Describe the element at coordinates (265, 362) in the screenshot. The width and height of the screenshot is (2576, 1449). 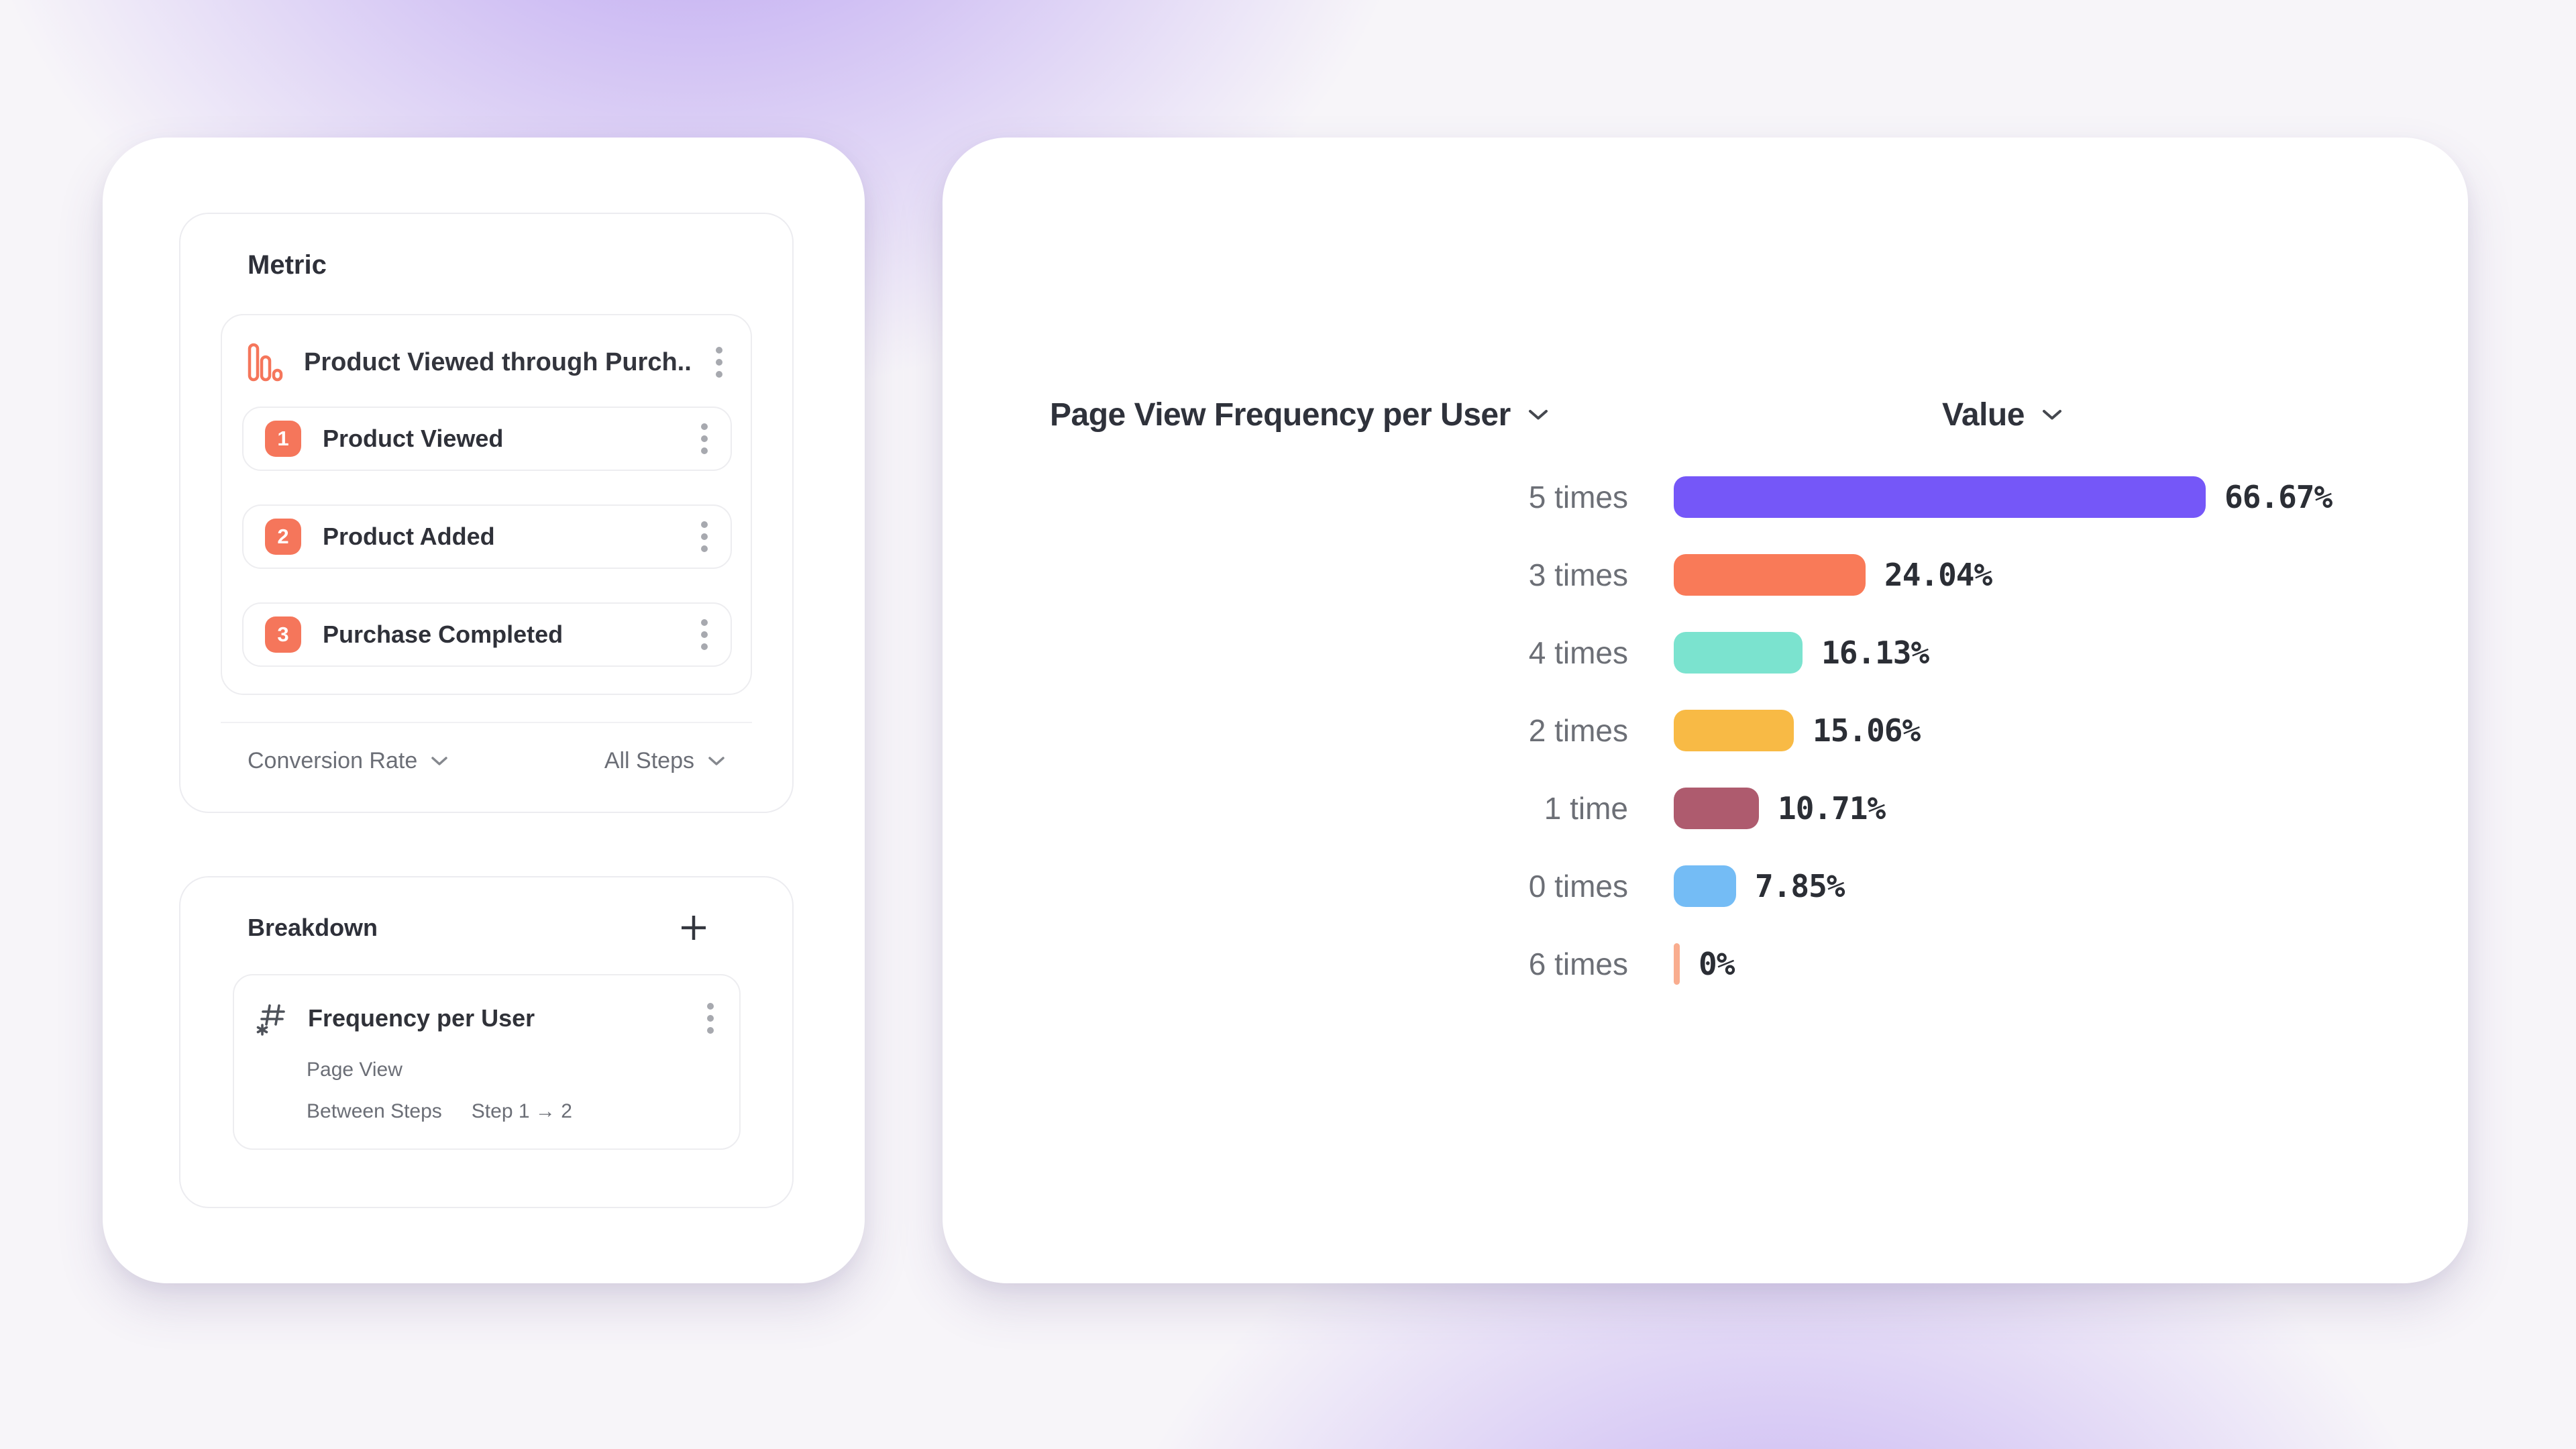
I see `funnel-chart-icon` at that location.